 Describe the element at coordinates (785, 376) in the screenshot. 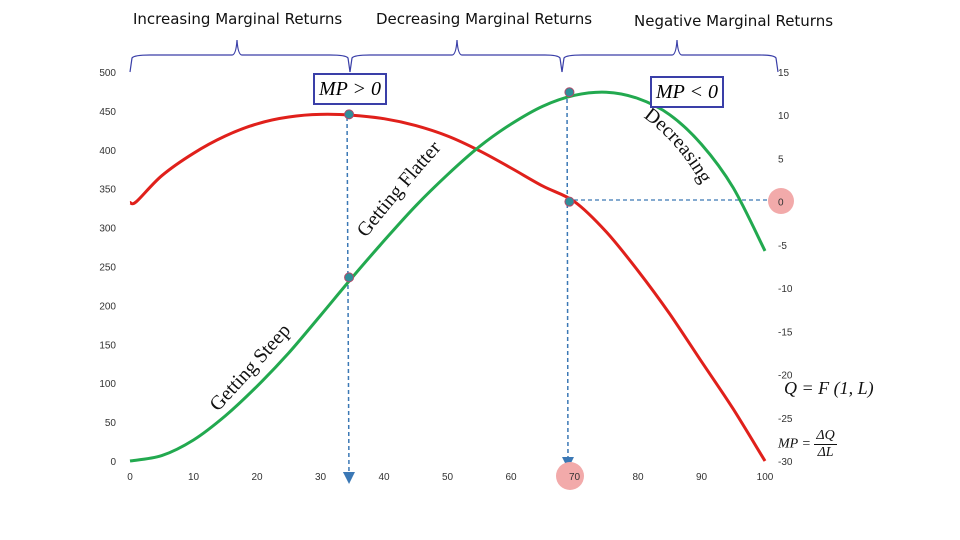

I see `y-right-tick-label: -20` at that location.